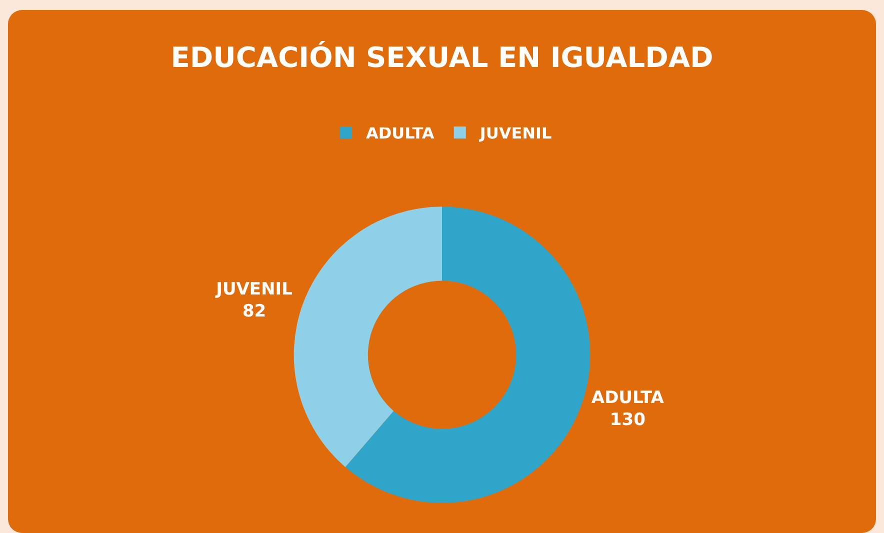  What do you see at coordinates (368, 337) in the screenshot?
I see `donut-slice` at bounding box center [368, 337].